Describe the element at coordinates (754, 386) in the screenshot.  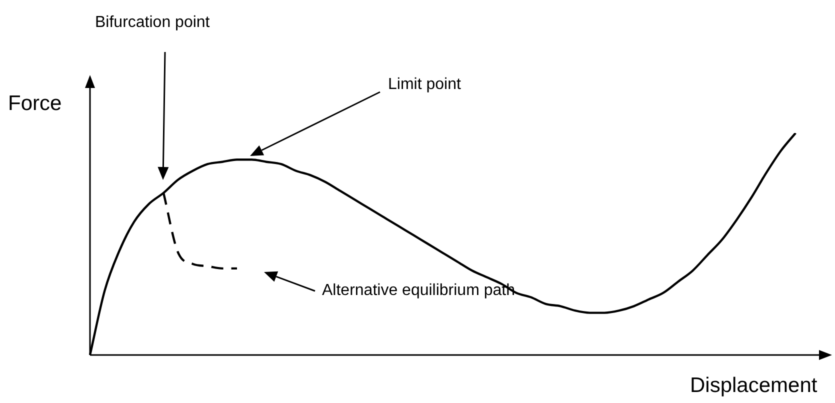
I see `x-axis-title: Displacement` at that location.